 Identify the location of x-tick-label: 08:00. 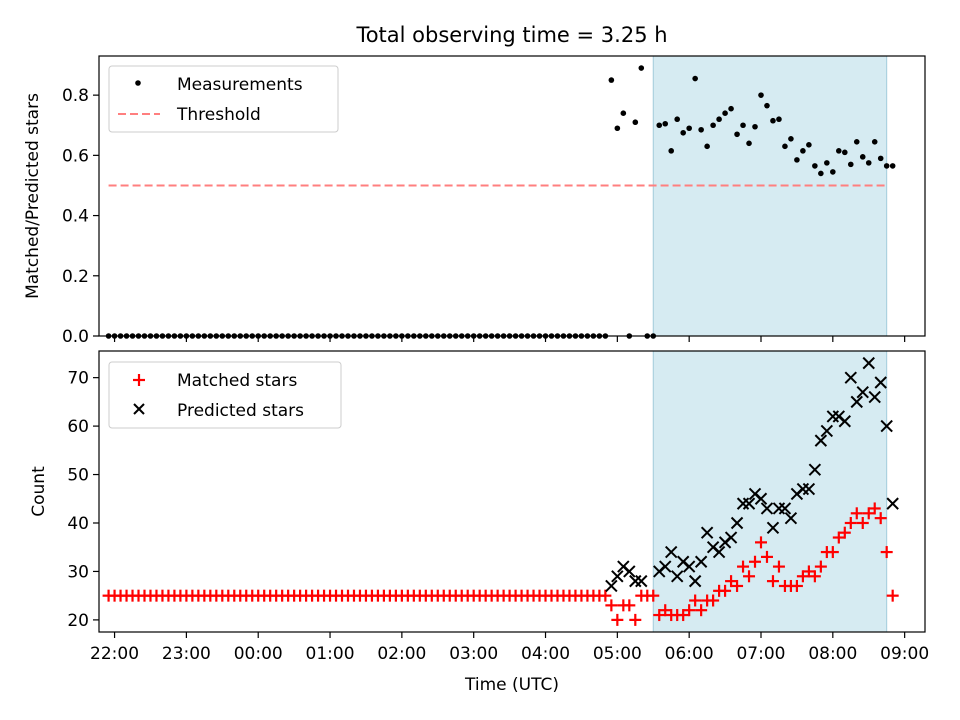
(832, 654).